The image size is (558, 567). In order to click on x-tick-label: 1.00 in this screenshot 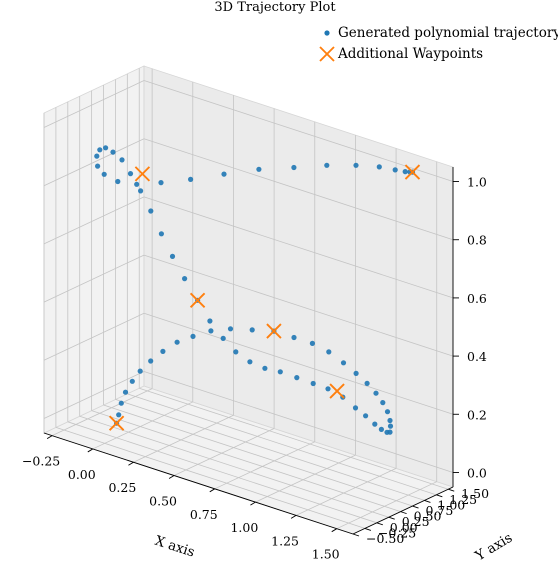, I will do `click(244, 527)`.